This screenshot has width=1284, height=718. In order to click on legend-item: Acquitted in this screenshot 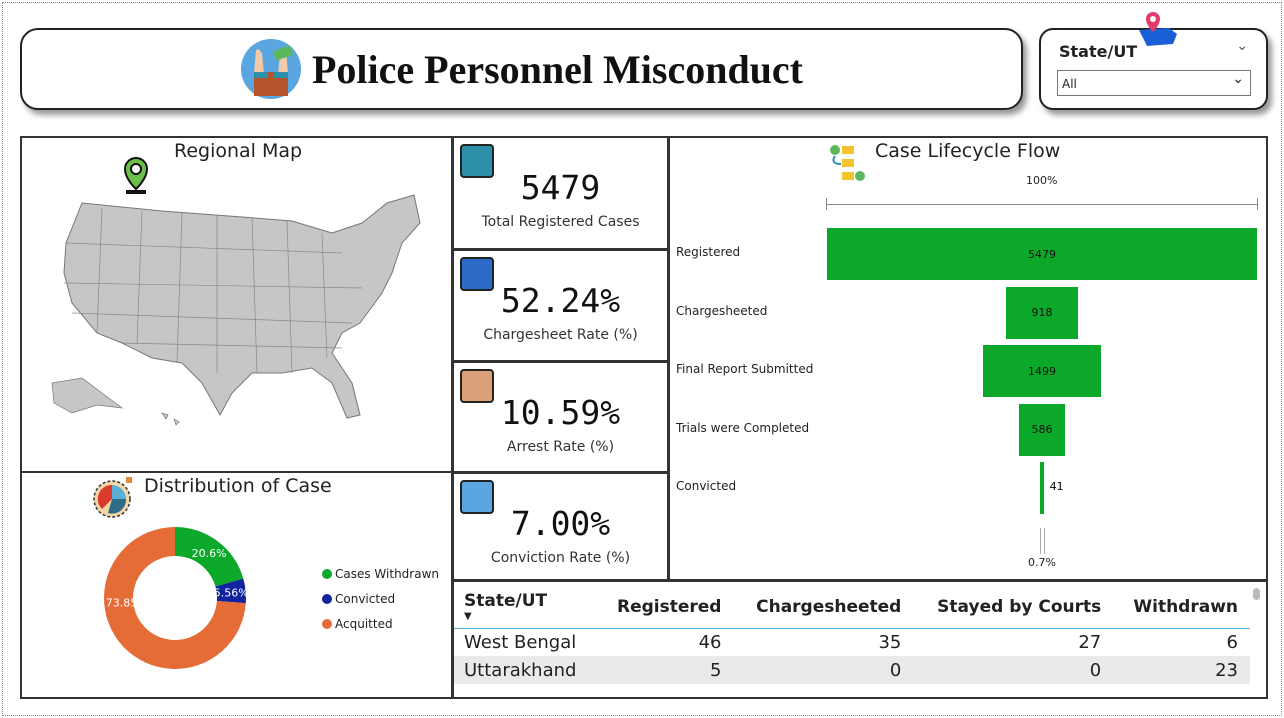, I will do `click(357, 624)`.